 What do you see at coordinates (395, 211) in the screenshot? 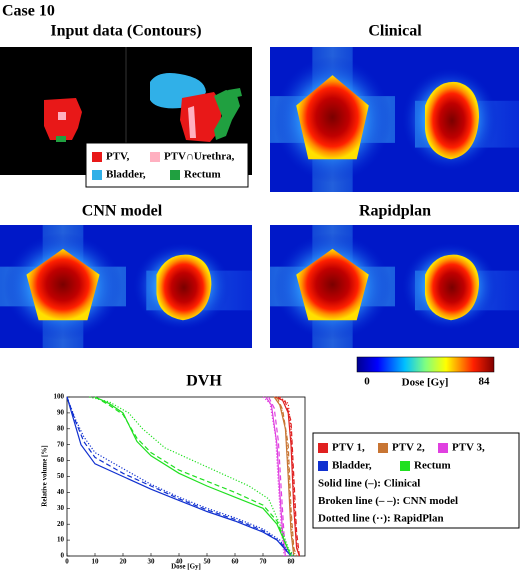
I see `panel-title: Rapidplan` at bounding box center [395, 211].